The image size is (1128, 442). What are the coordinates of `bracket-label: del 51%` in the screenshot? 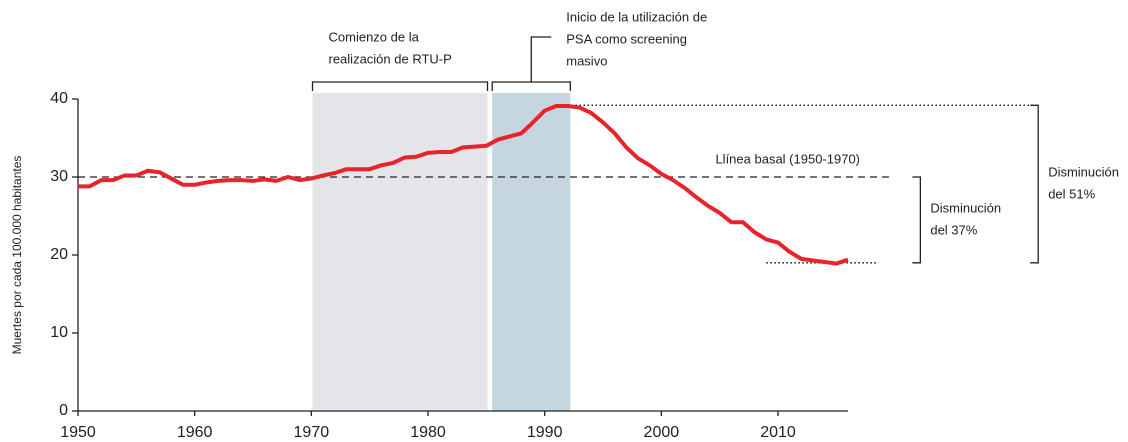 It's located at (1071, 193).